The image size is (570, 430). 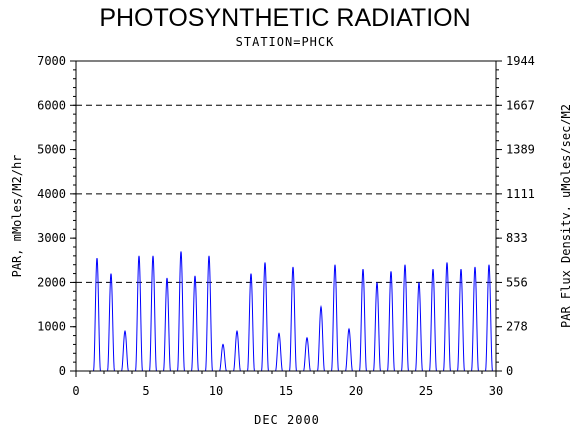 What do you see at coordinates (51, 194) in the screenshot?
I see `y-tick-label: 4000` at bounding box center [51, 194].